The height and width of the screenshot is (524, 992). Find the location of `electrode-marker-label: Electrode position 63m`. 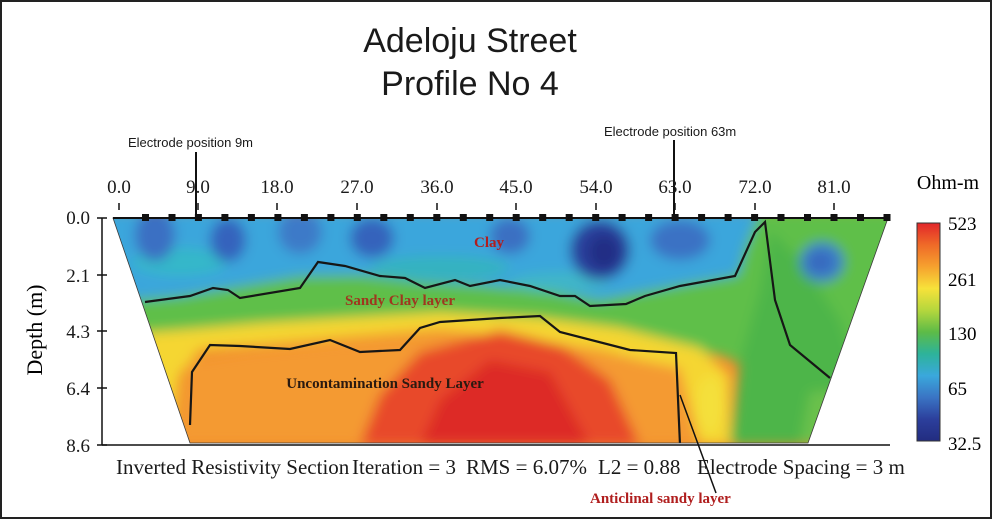

electrode-marker-label: Electrode position 63m is located at coordinates (670, 131).